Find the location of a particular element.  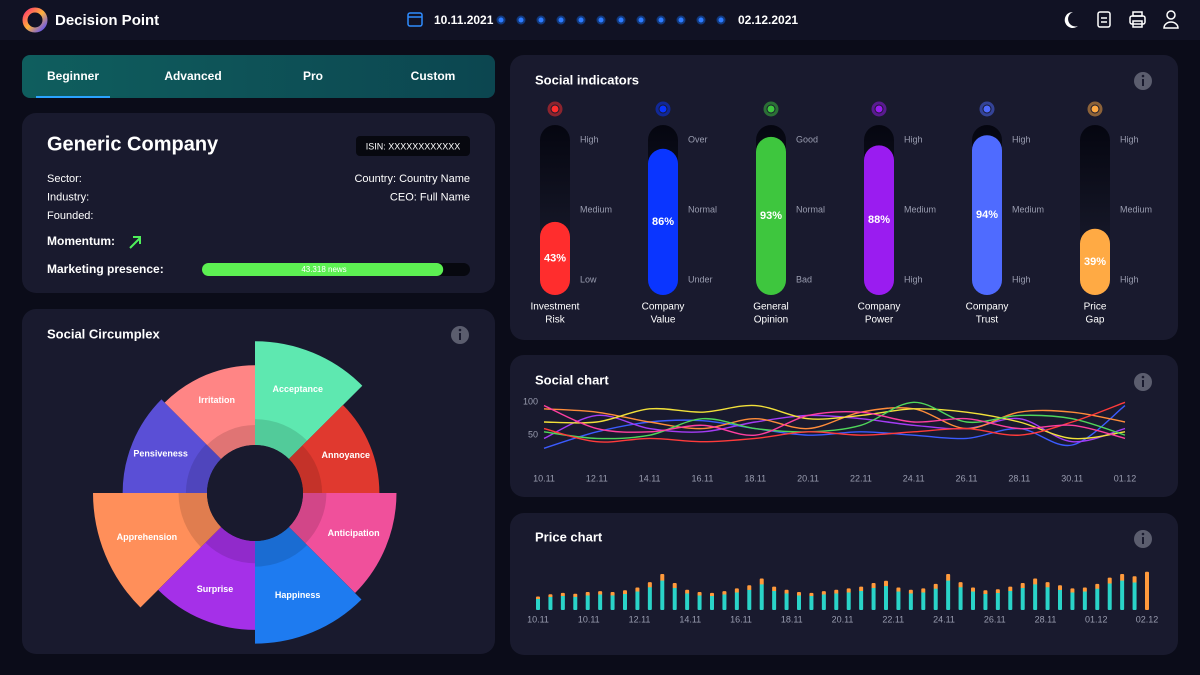

print-button is located at coordinates (1137, 19).